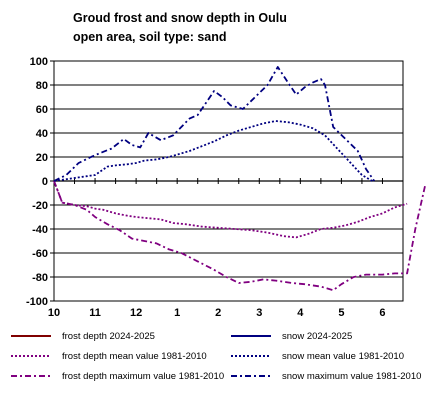  I want to click on x-tick-label: 6, so click(382, 313).